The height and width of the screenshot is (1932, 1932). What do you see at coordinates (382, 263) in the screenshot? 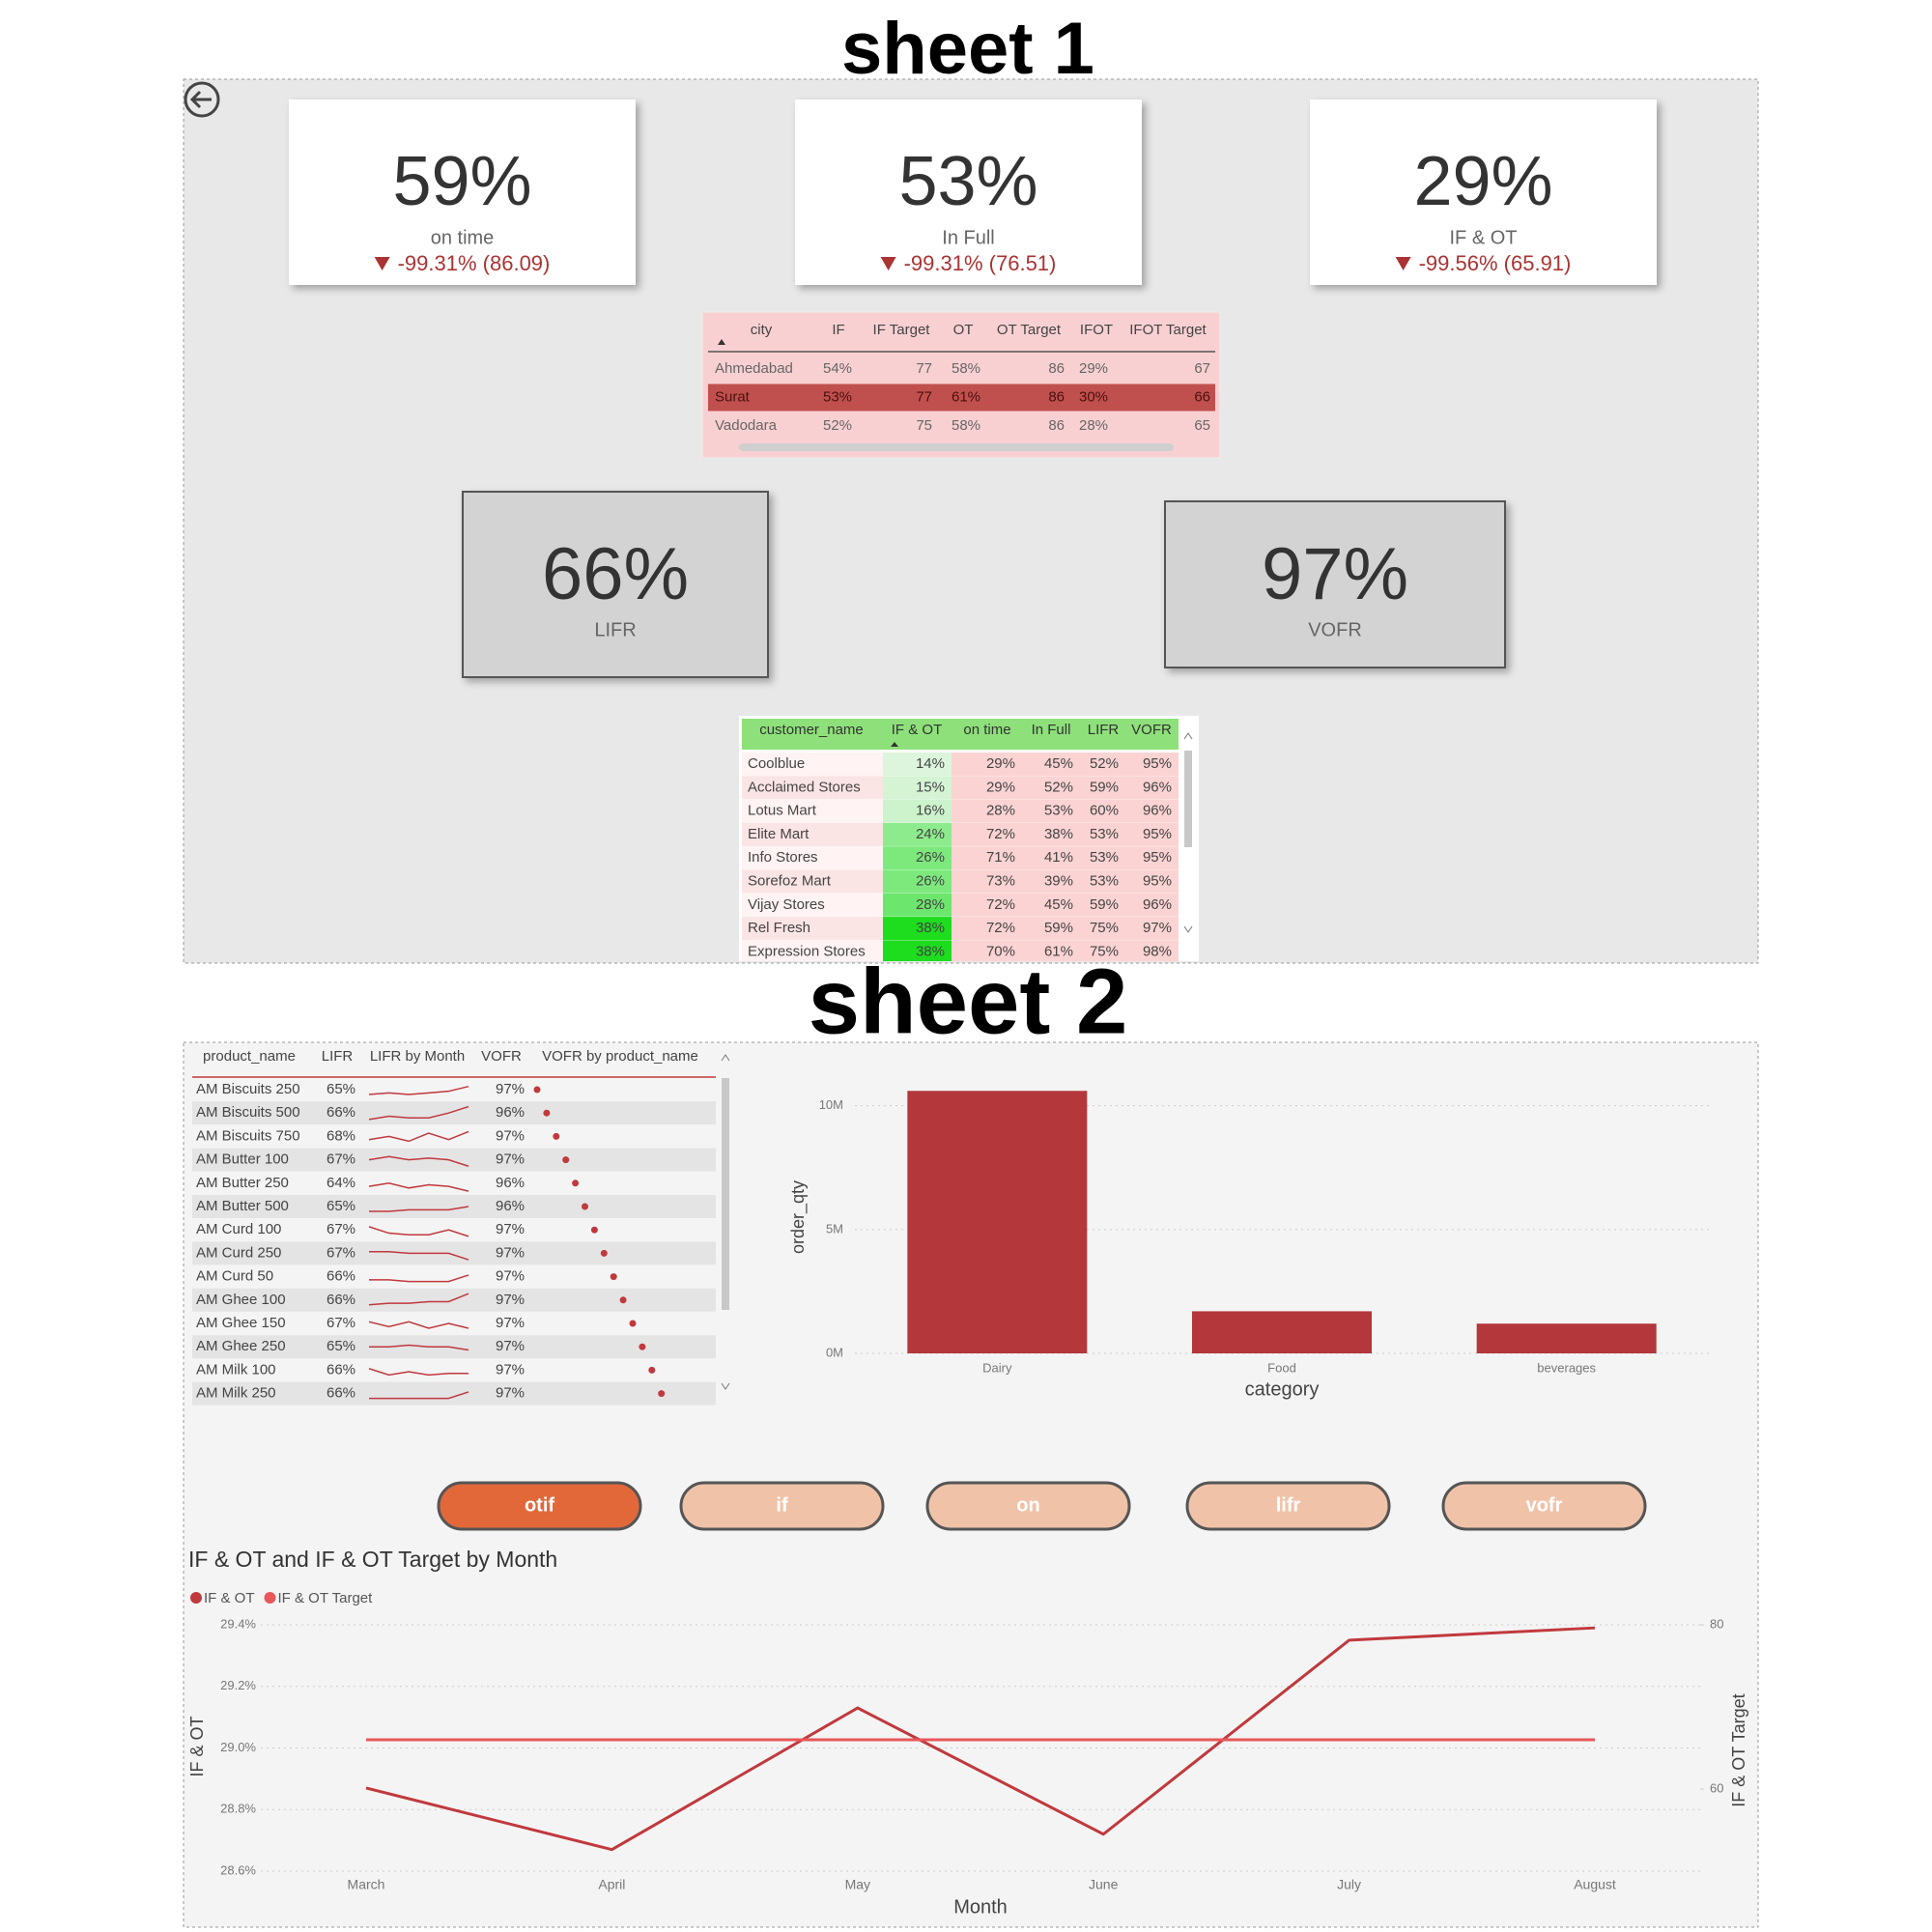
I see `delta-arrow` at bounding box center [382, 263].